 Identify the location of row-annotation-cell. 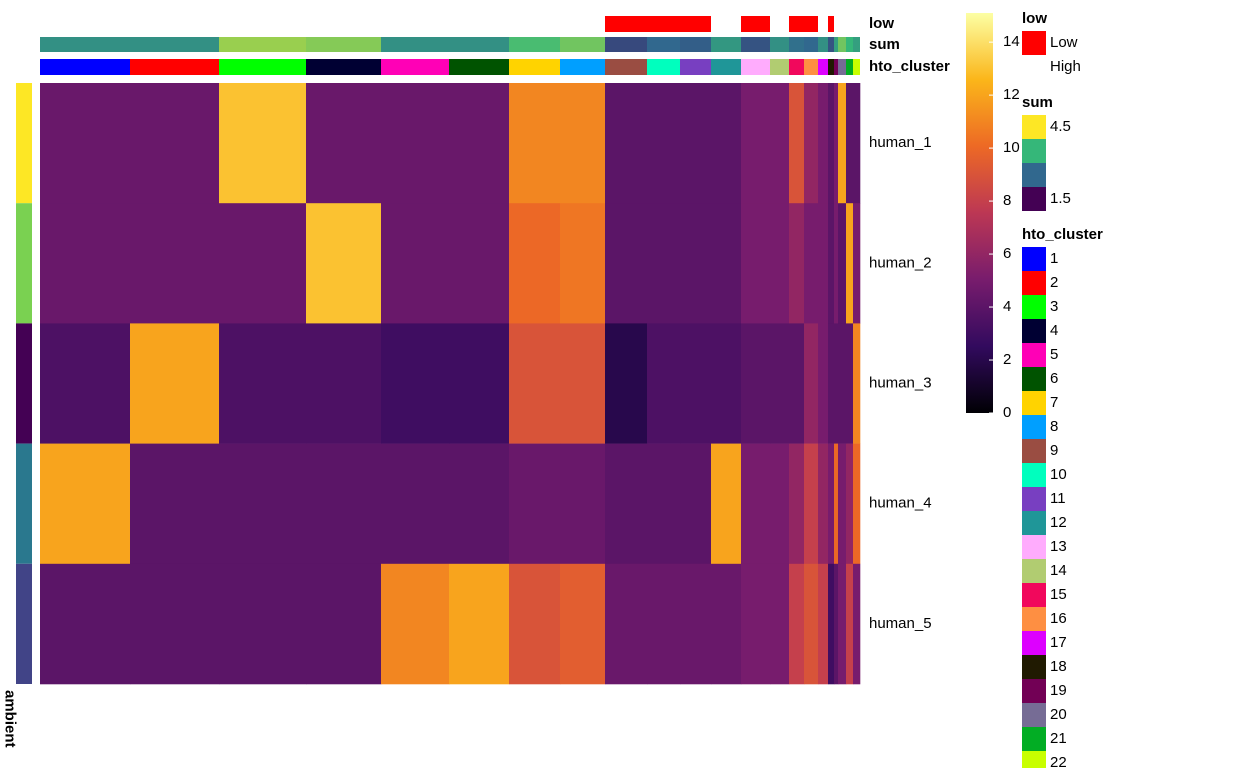
(24, 503).